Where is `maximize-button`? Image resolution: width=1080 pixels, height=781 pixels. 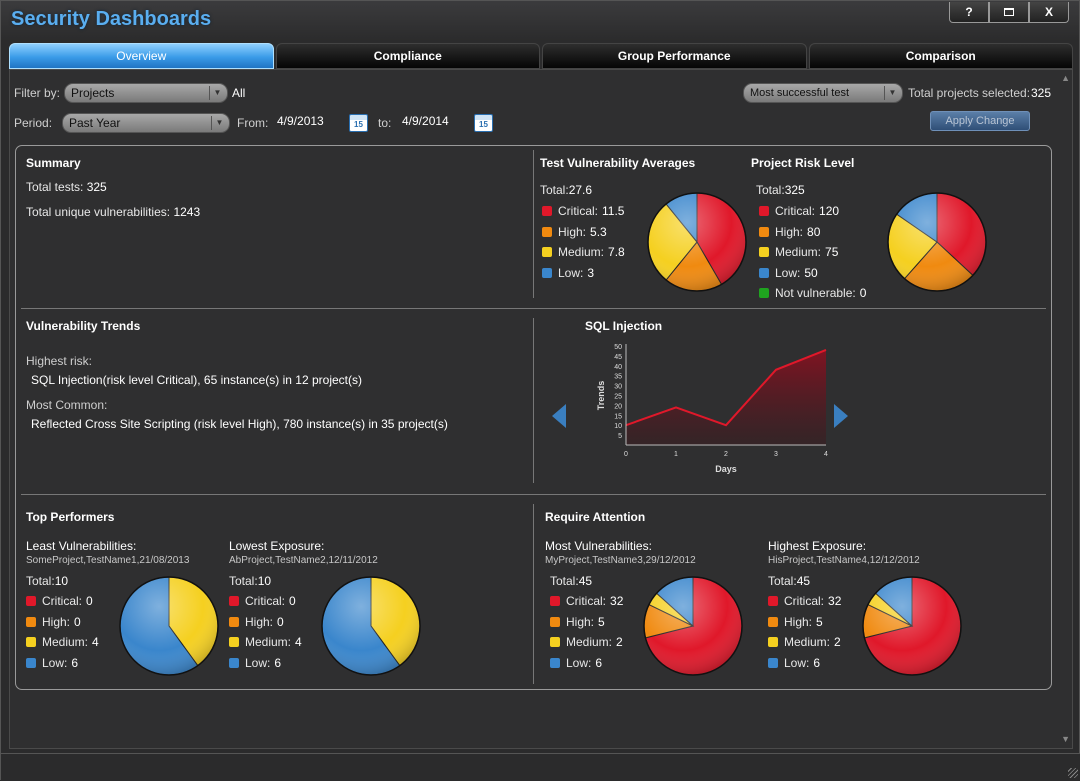 maximize-button is located at coordinates (1009, 12).